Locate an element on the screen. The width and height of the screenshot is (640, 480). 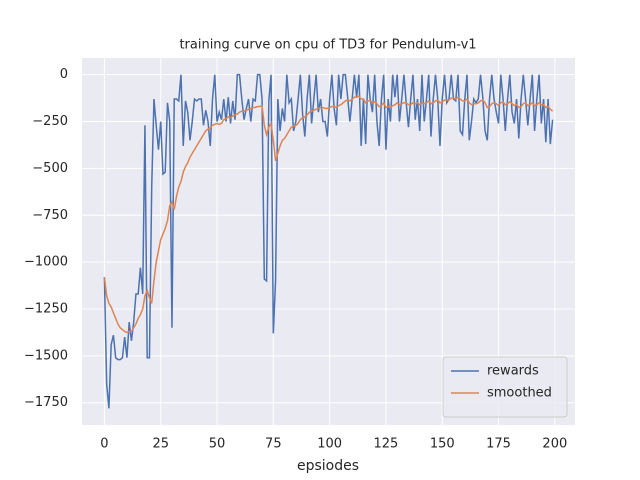
x-tick-label: 150 is located at coordinates (442, 444).